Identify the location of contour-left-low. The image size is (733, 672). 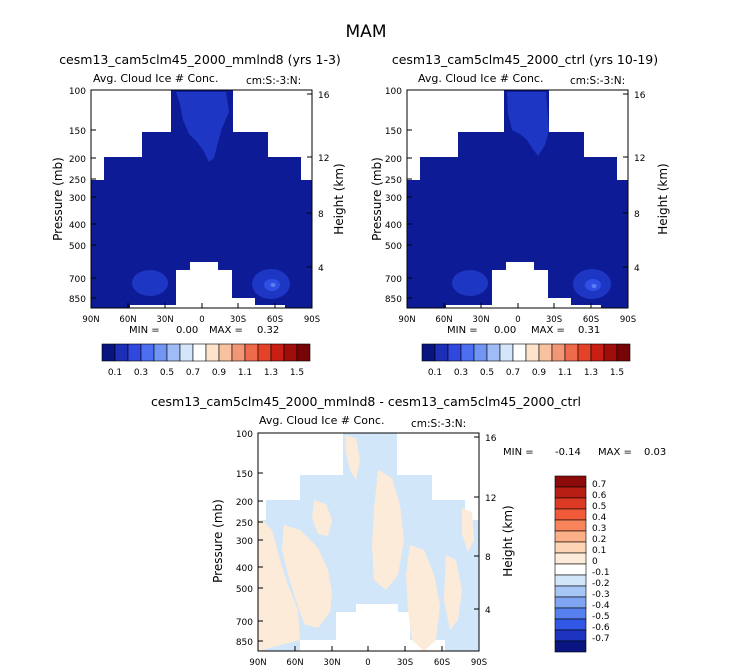
(470, 283).